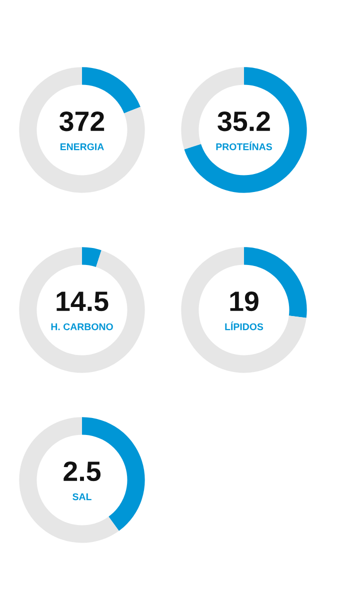 The image size is (338, 600). What do you see at coordinates (82, 302) in the screenshot?
I see `text: 14.5` at bounding box center [82, 302].